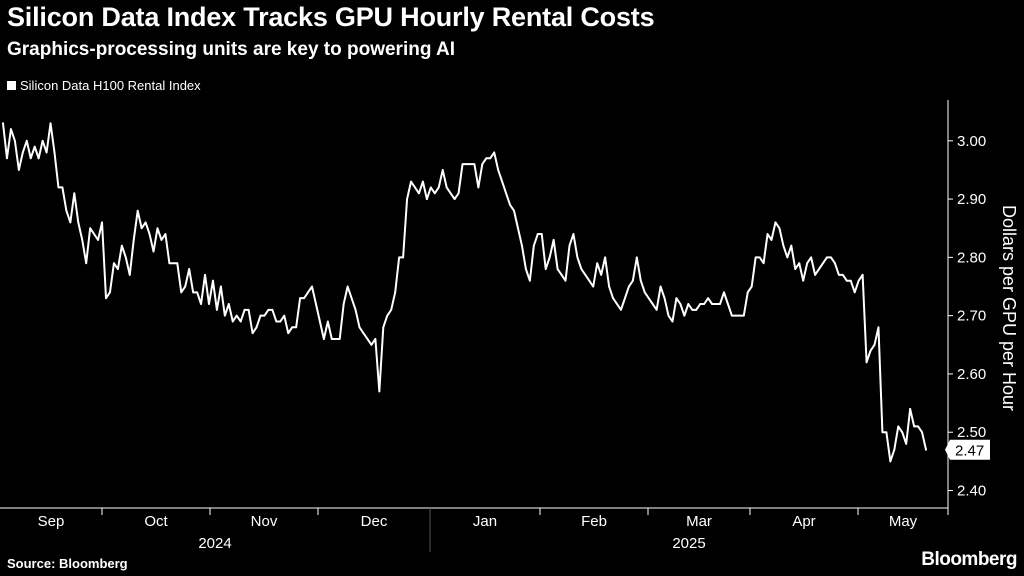 The width and height of the screenshot is (1024, 576). Describe the element at coordinates (11, 85) in the screenshot. I see `legend-swatch` at that location.